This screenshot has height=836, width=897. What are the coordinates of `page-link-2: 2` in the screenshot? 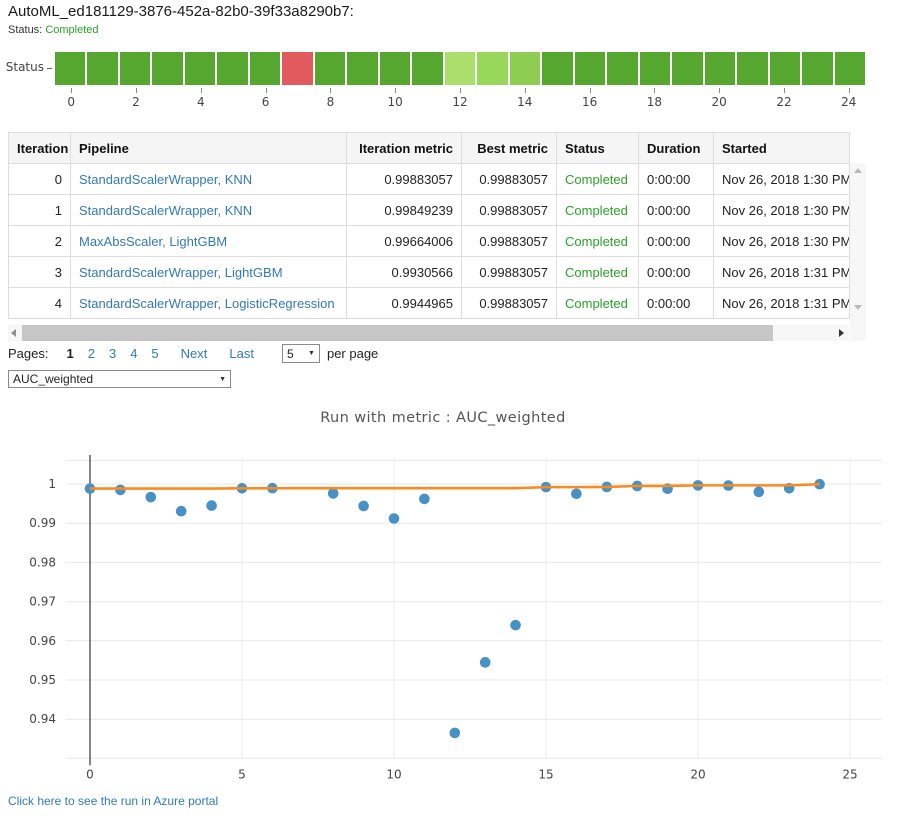 It's located at (91, 353).